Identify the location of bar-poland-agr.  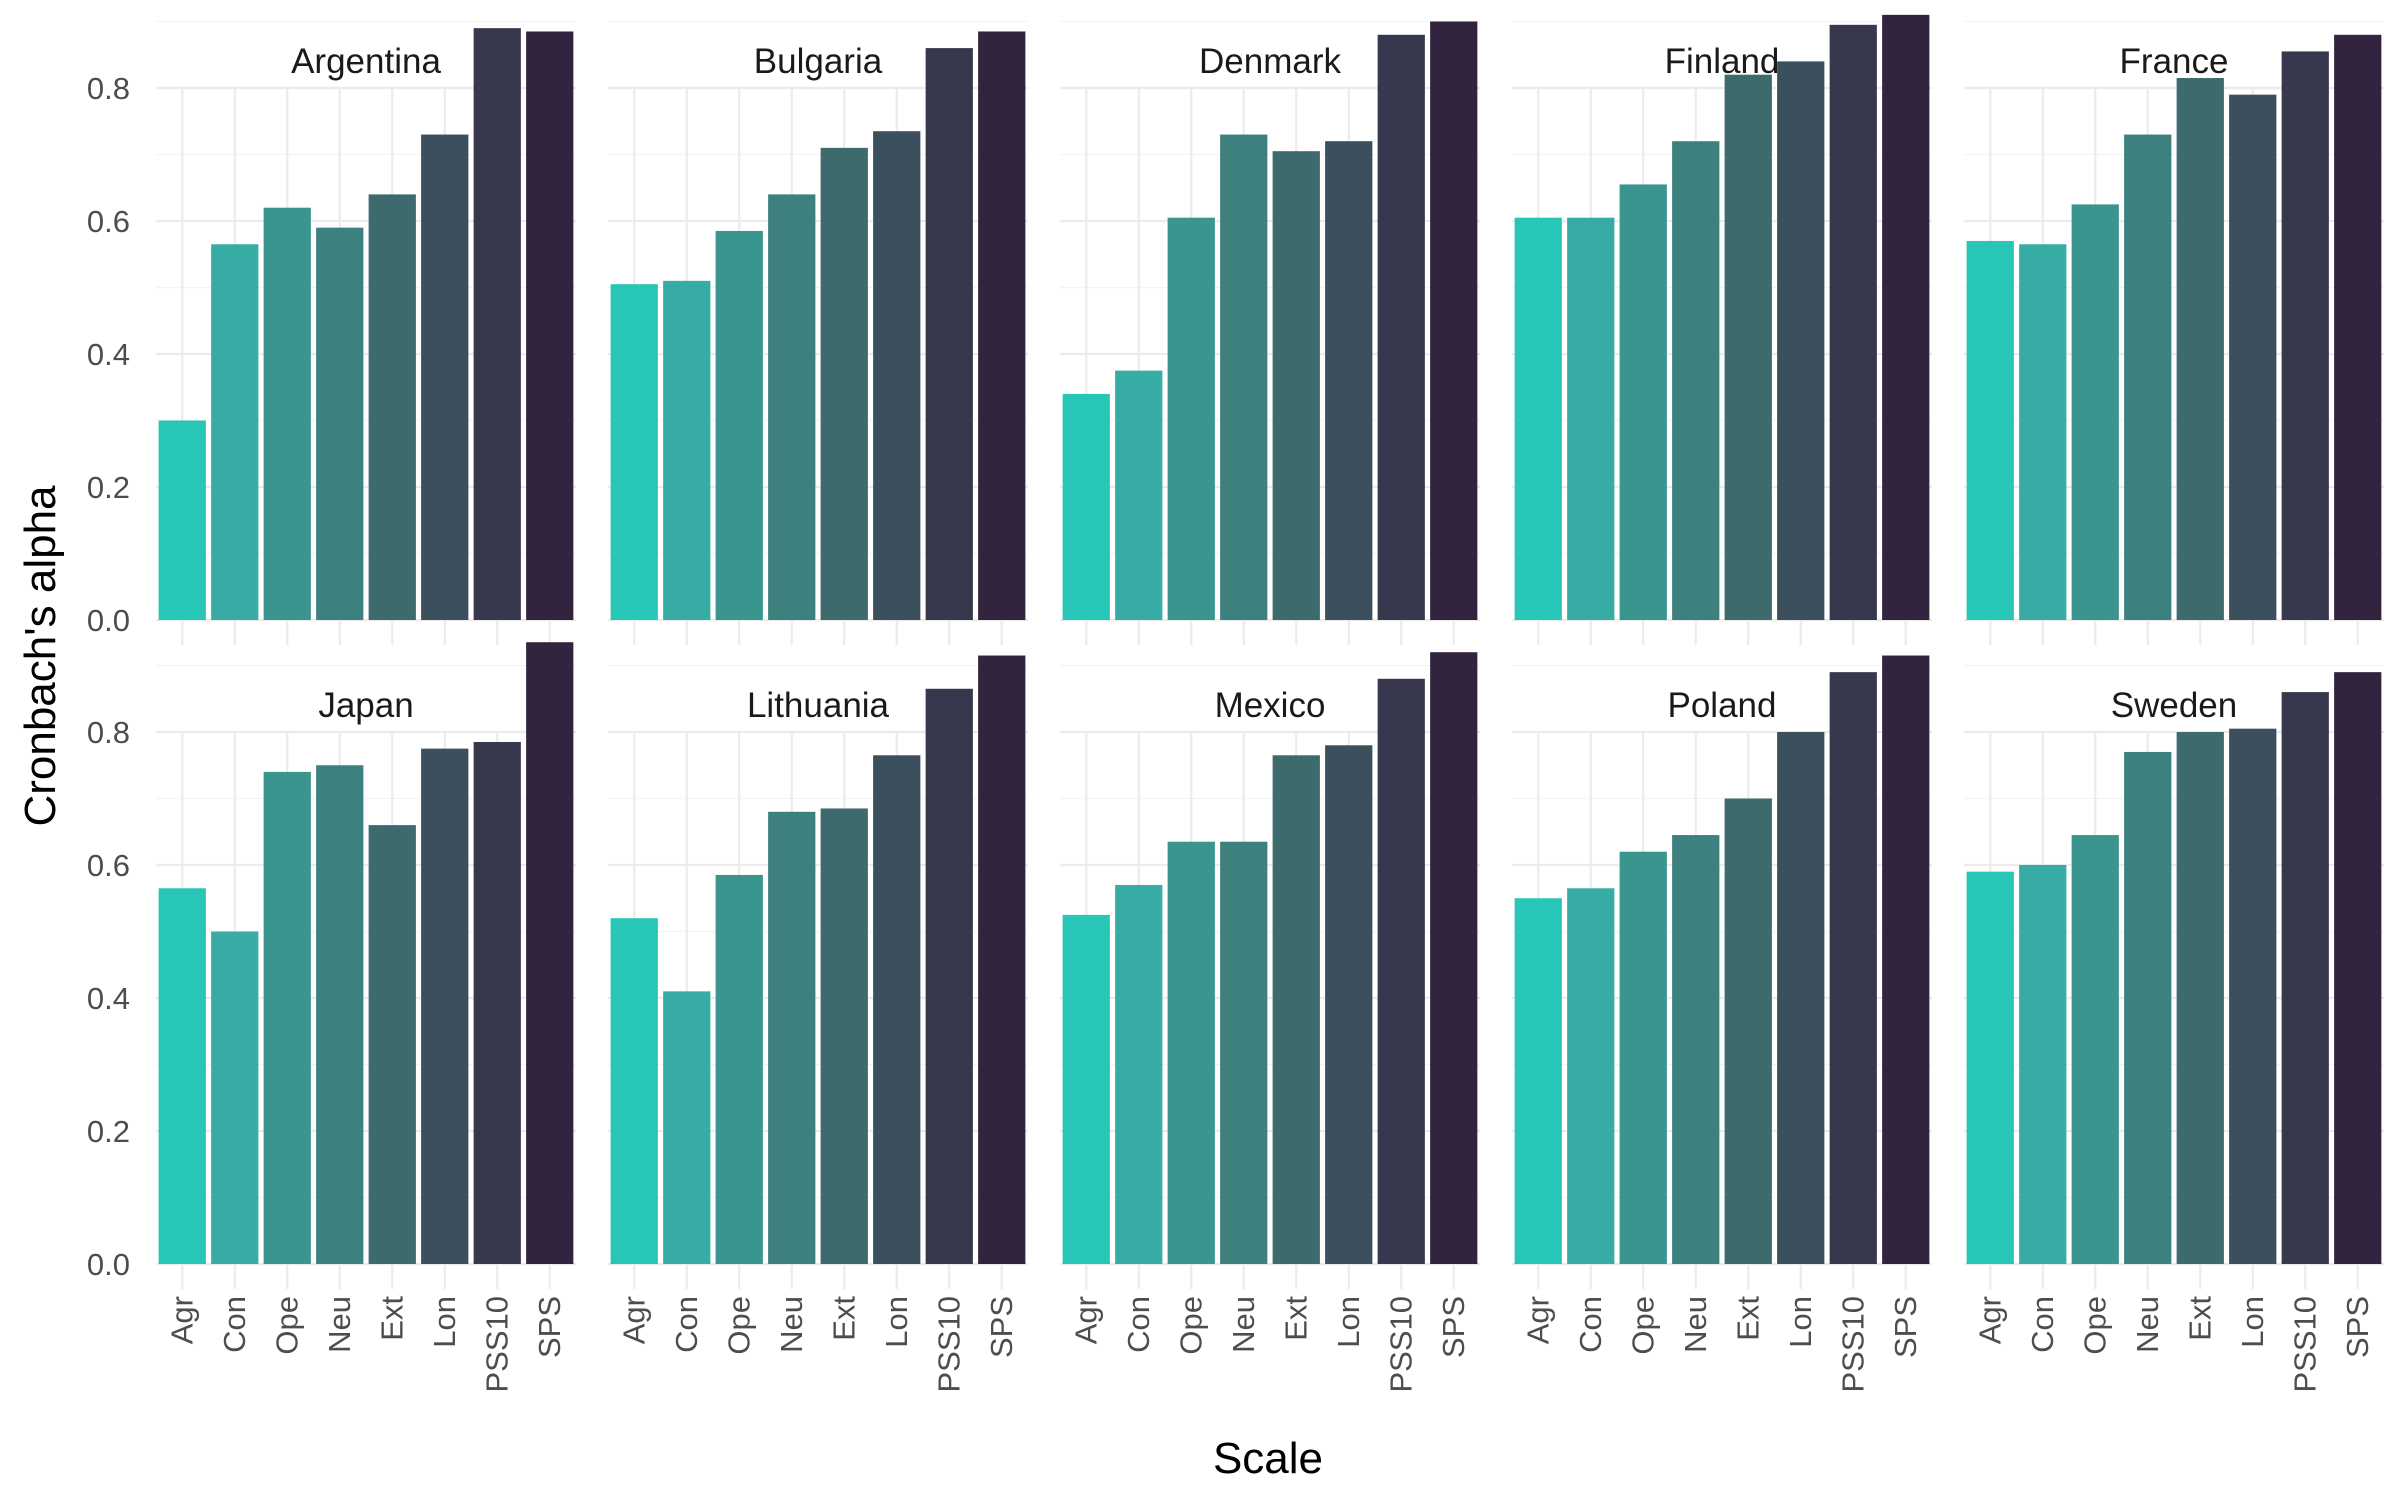
(1538, 1081).